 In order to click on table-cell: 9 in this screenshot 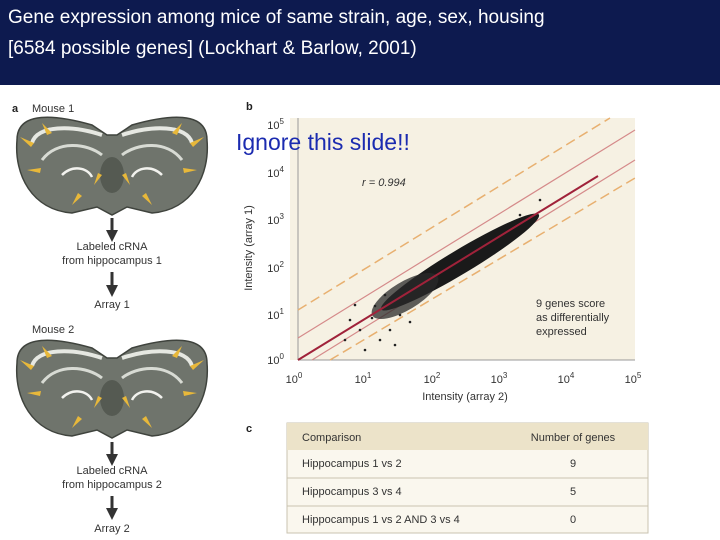, I will do `click(573, 464)`.